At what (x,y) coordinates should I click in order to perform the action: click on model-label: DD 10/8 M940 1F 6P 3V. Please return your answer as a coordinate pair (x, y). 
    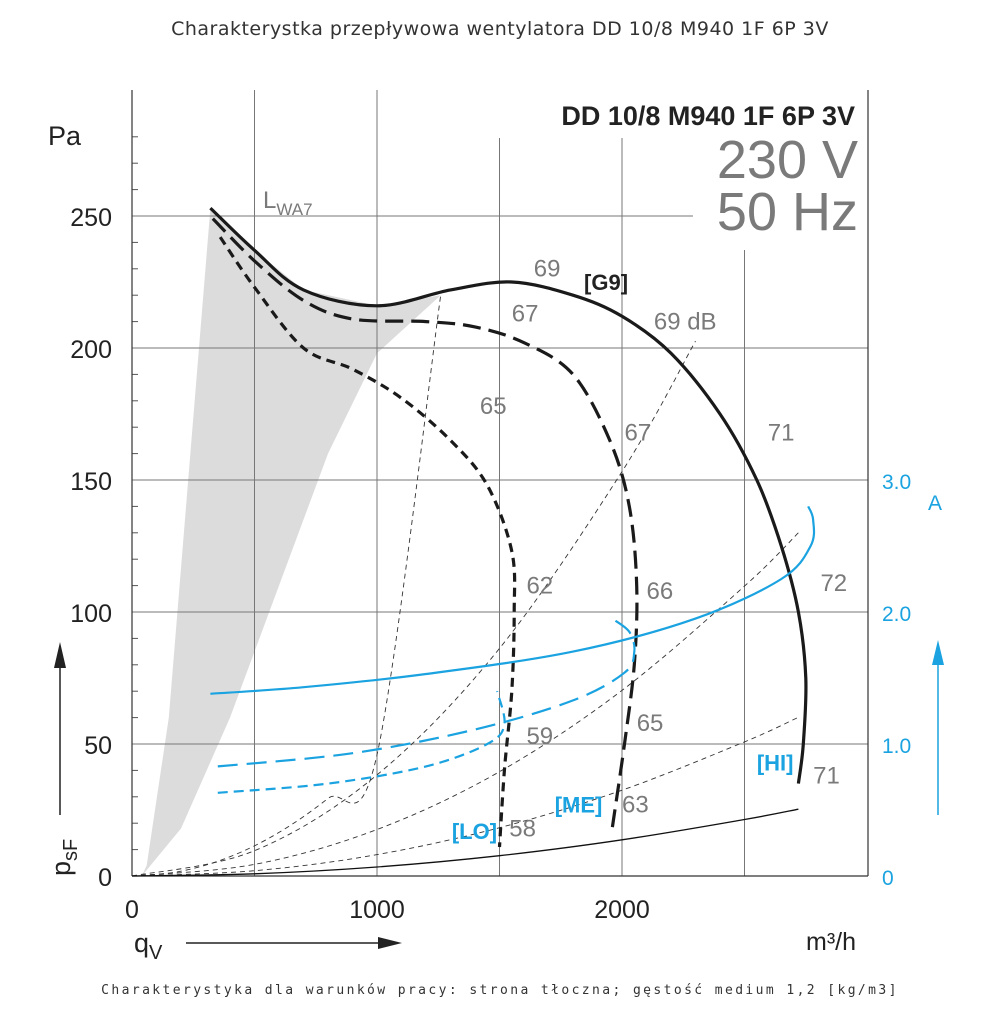
    Looking at the image, I should click on (708, 116).